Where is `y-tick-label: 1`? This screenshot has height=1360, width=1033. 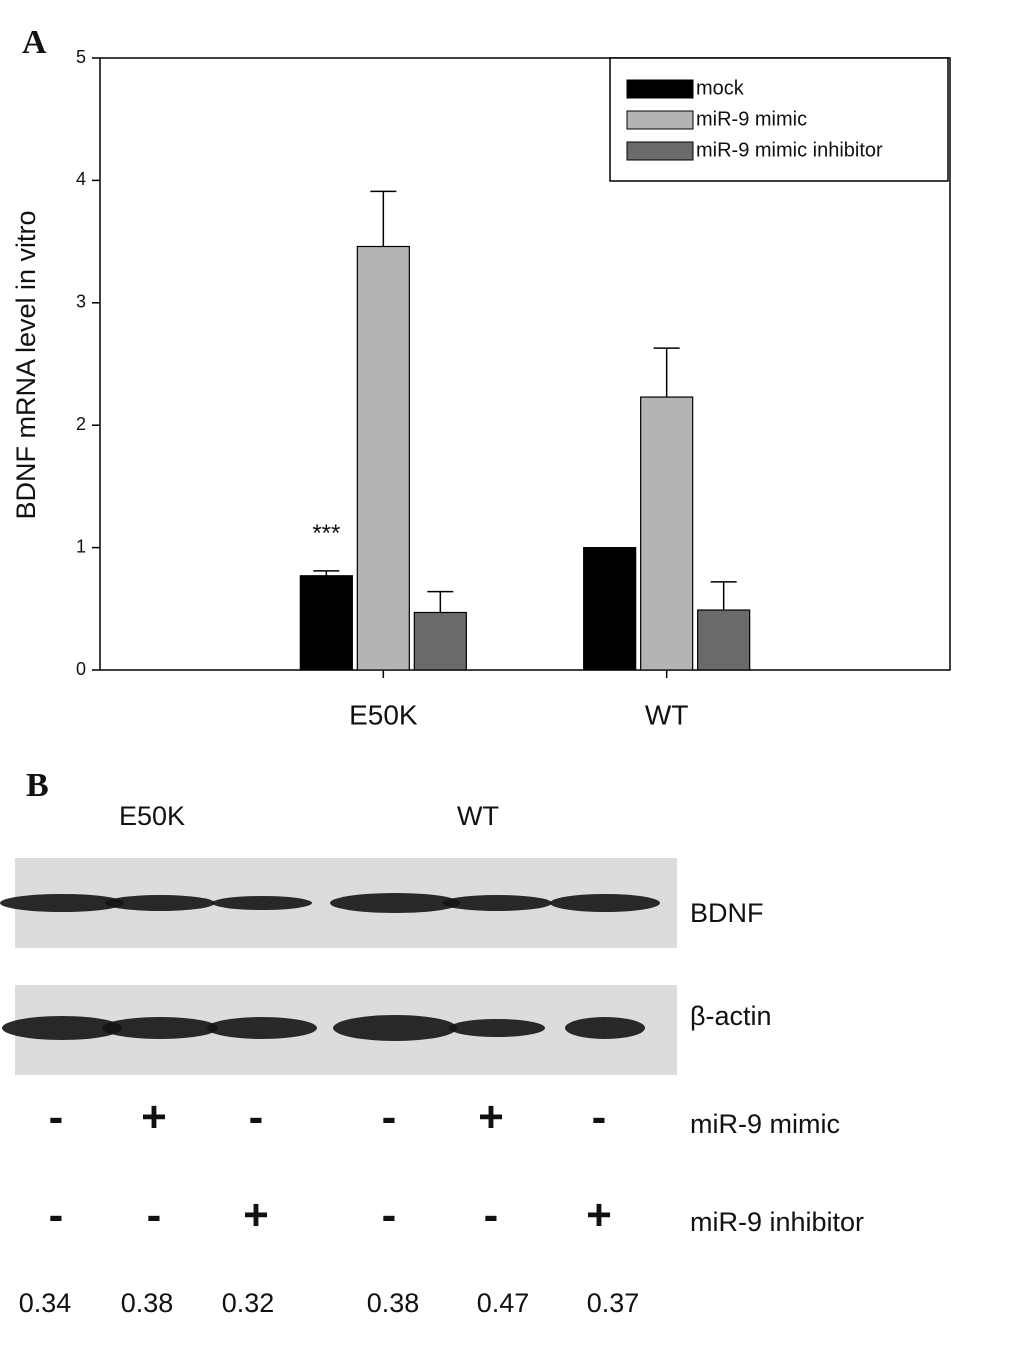
y-tick-label: 1 is located at coordinates (81, 546).